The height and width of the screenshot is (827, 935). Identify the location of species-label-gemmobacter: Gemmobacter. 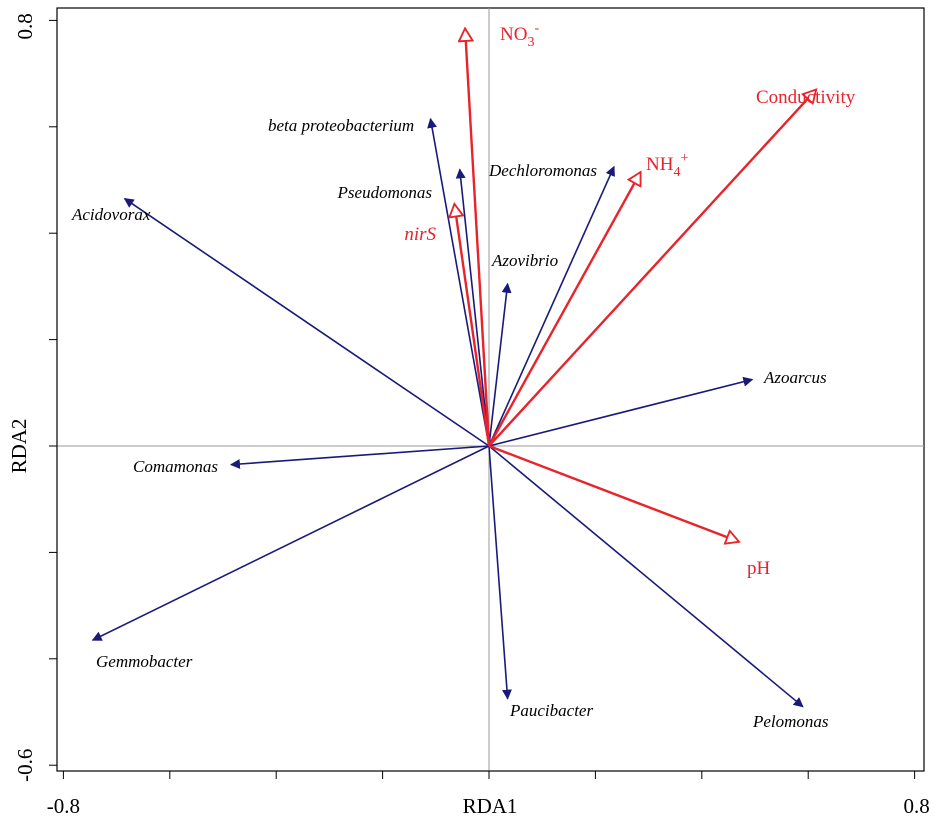
(144, 661).